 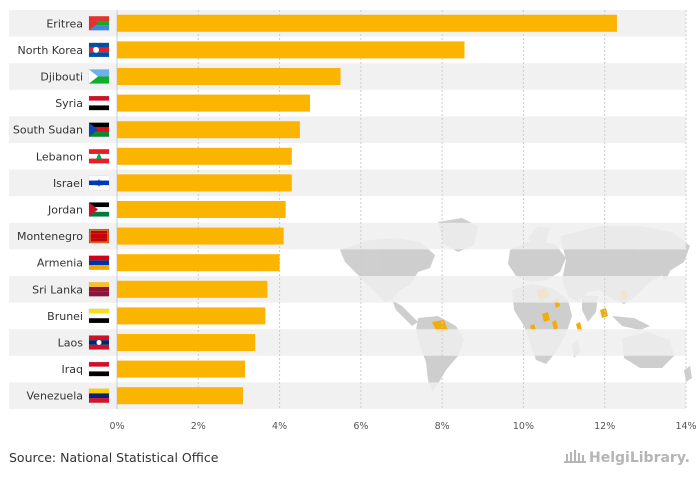 I want to click on x-tick-label: 4%, so click(x=279, y=426).